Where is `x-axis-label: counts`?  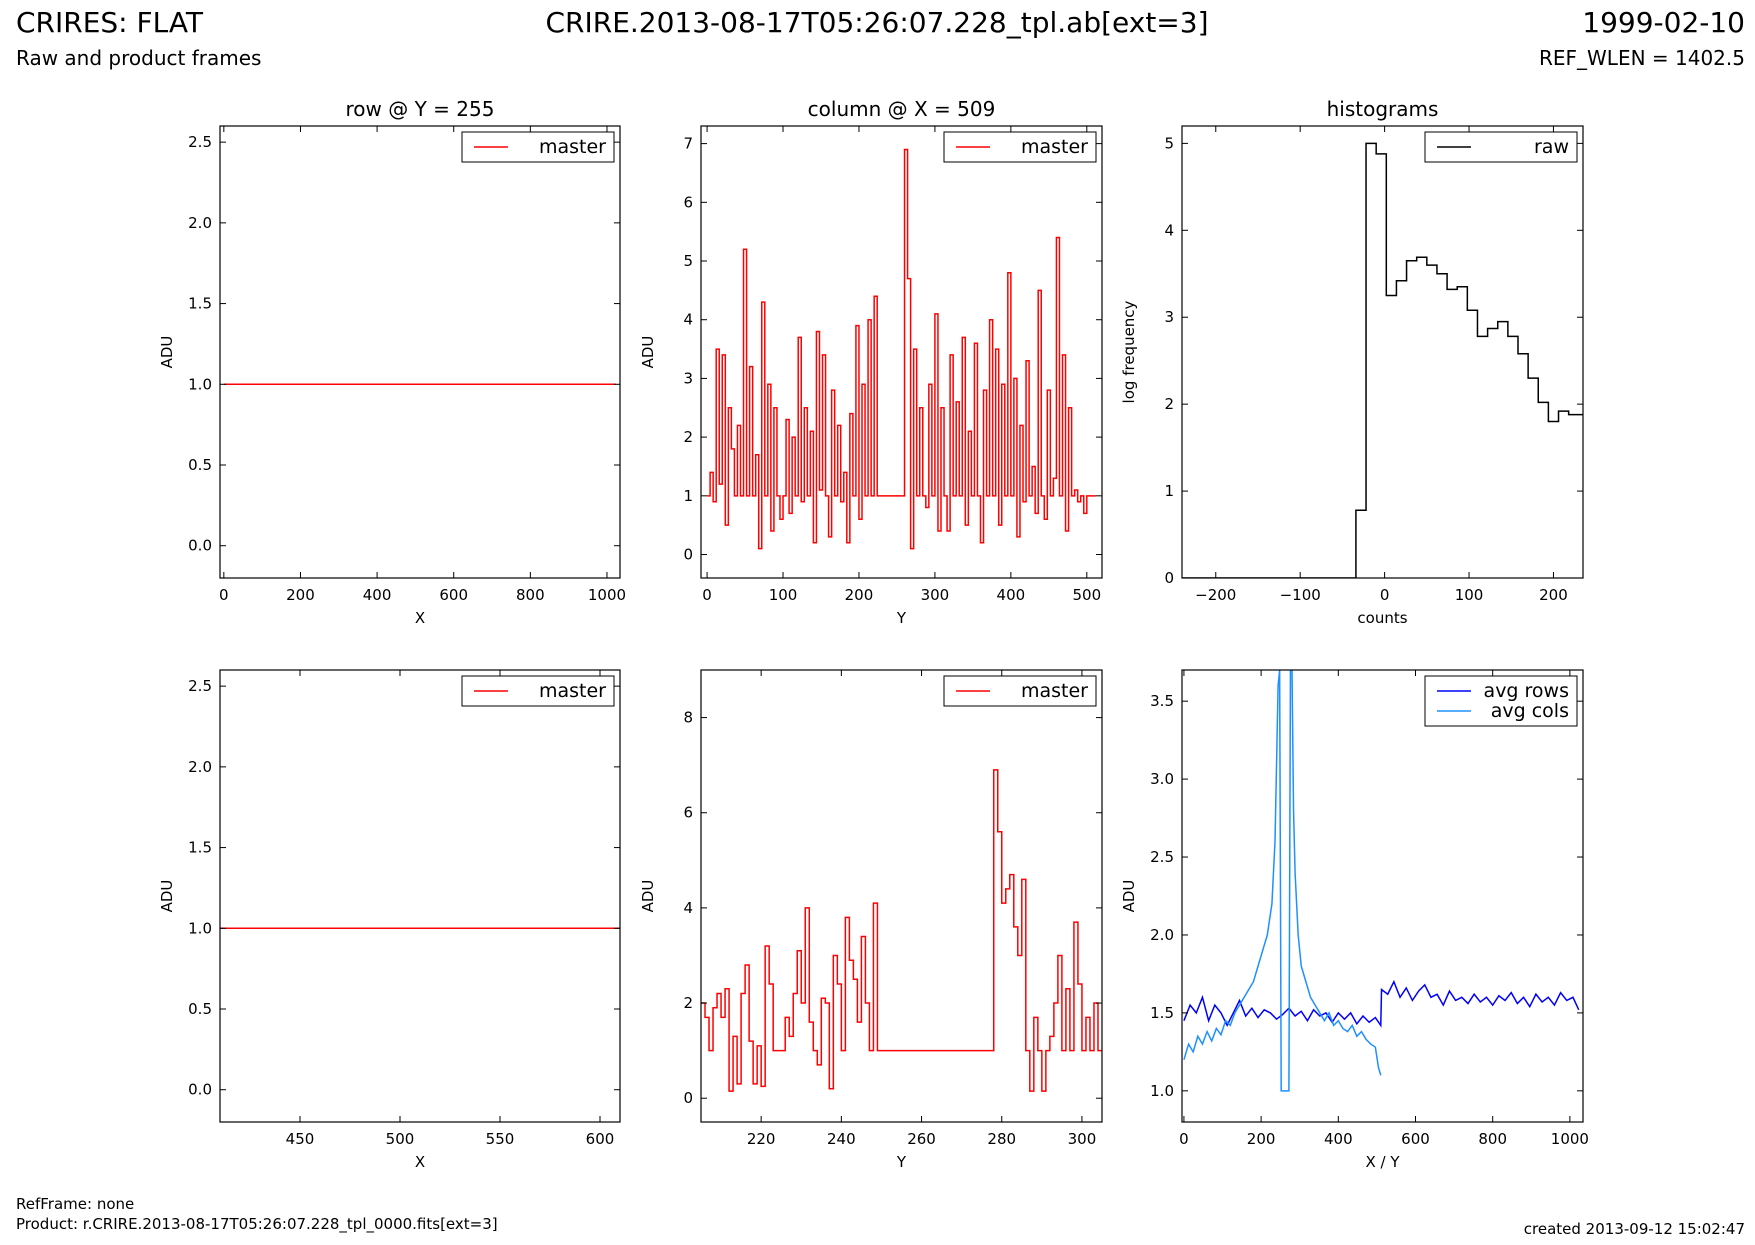 x-axis-label: counts is located at coordinates (1382, 618).